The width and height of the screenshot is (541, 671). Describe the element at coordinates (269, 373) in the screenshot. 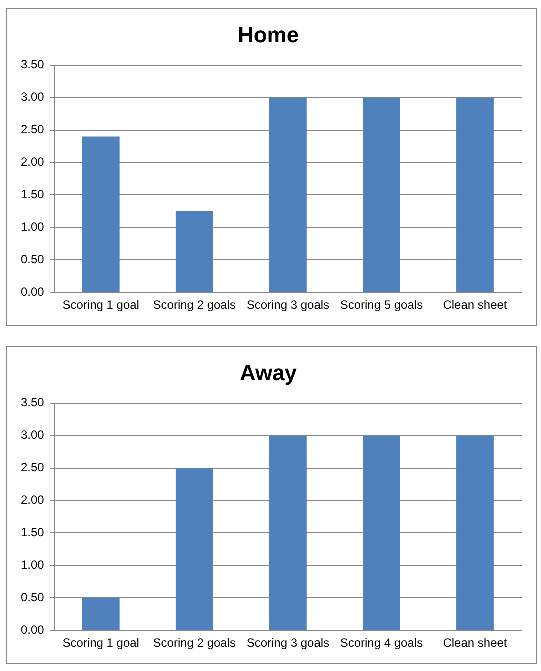

I see `chart-title: Away` at that location.